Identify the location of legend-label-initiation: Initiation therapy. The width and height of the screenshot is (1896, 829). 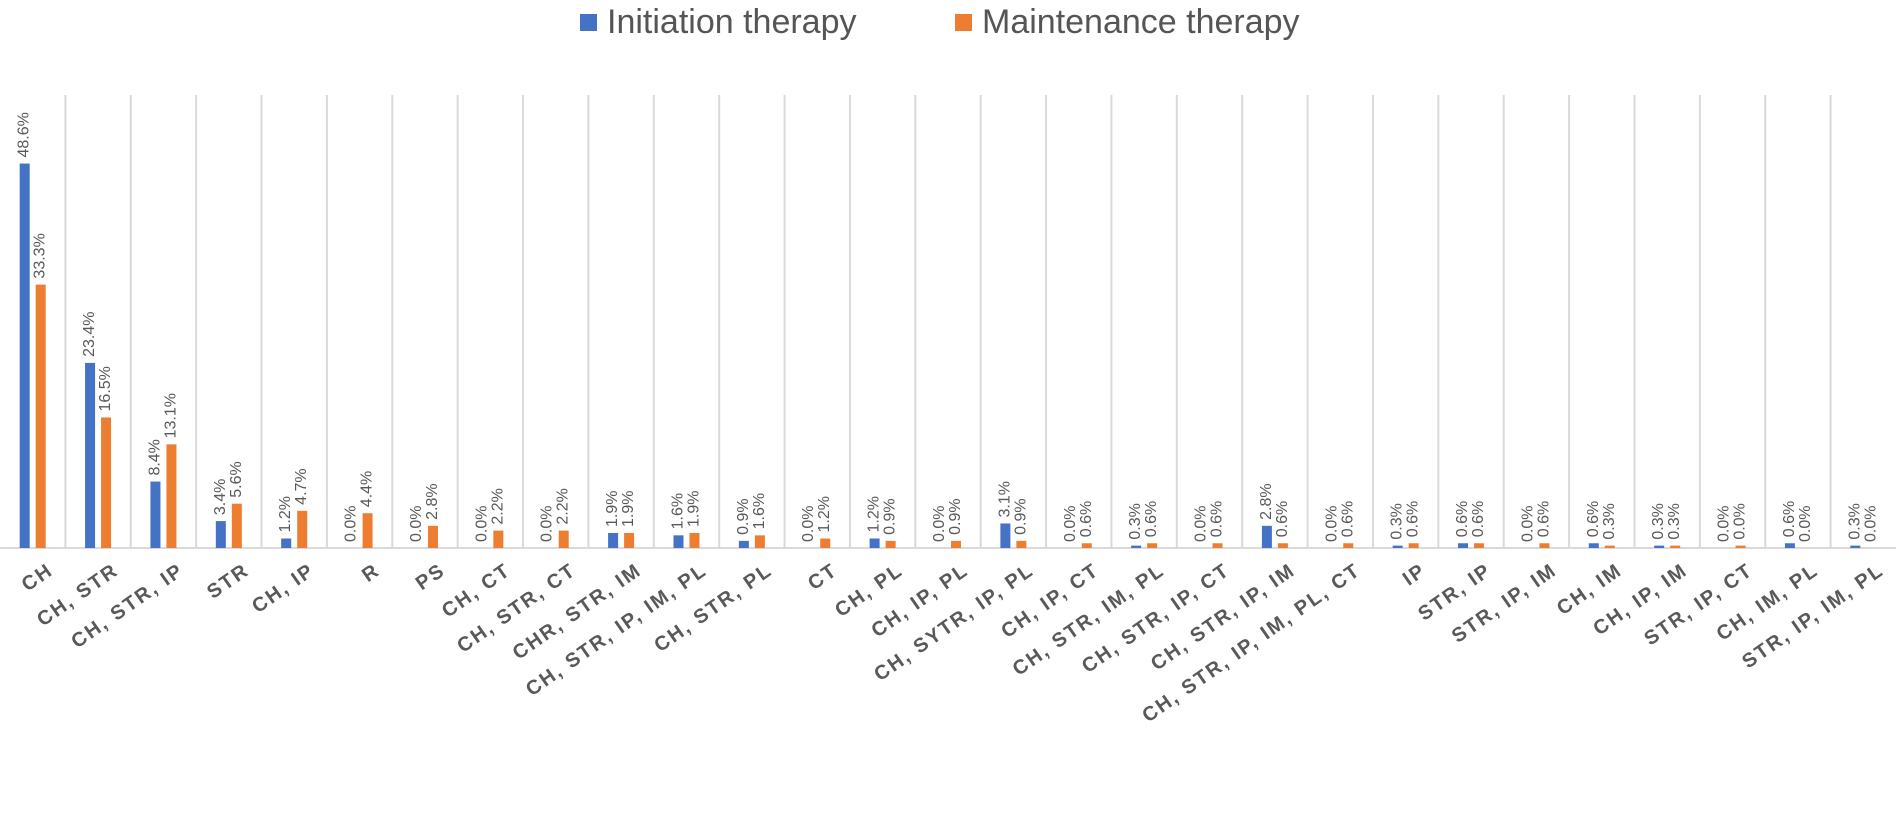
(732, 21).